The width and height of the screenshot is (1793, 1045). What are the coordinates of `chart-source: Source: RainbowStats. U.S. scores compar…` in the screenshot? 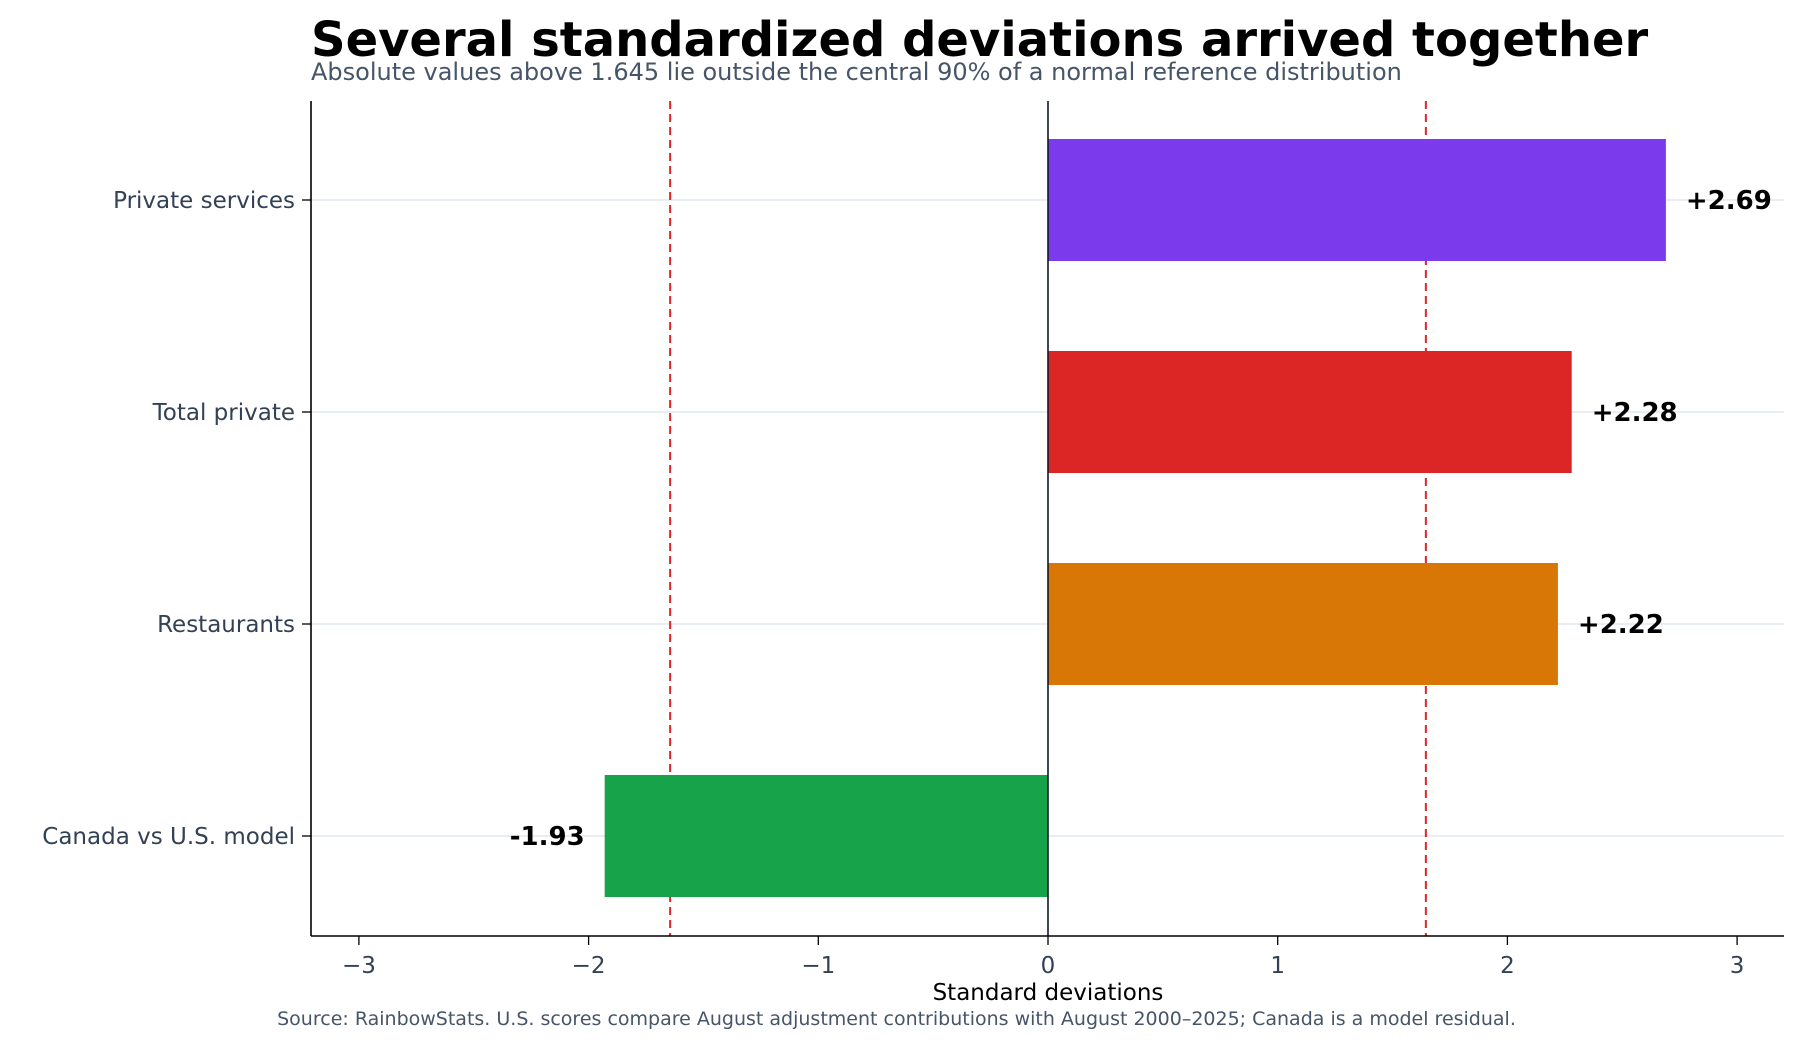 It's located at (896, 1019).